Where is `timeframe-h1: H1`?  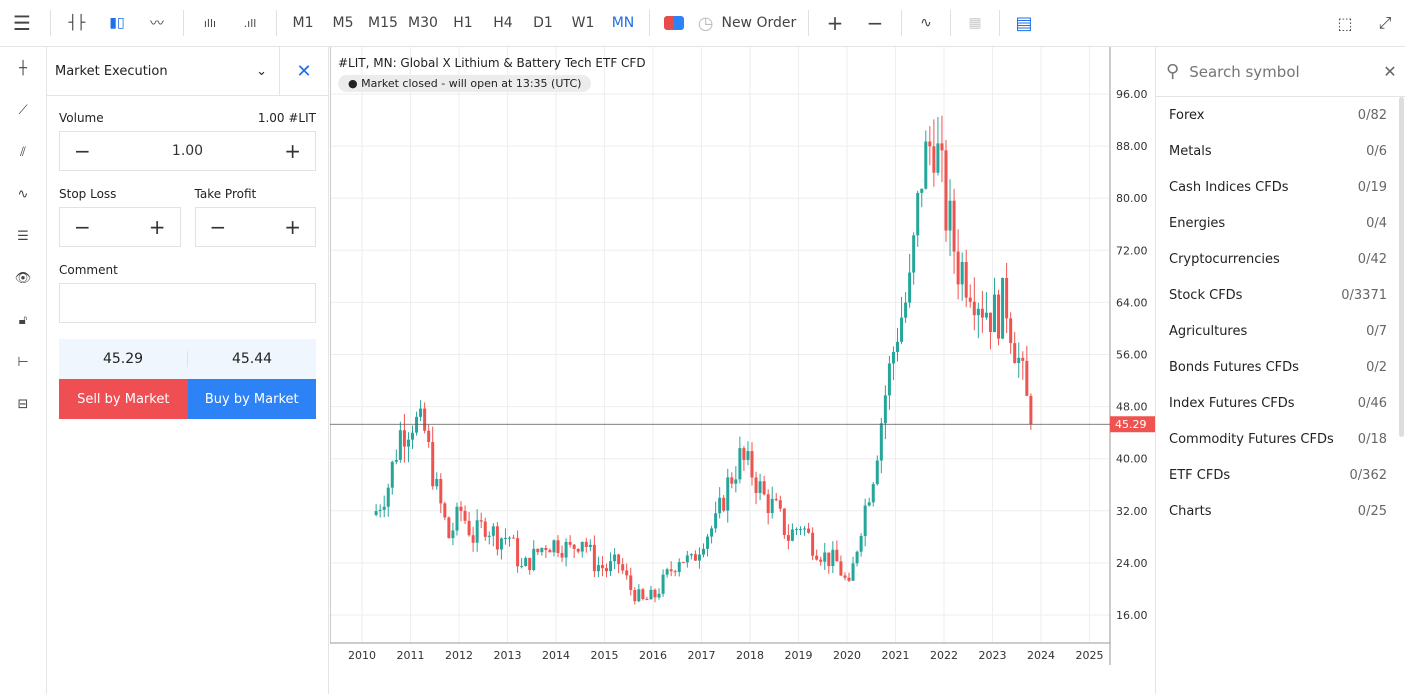 timeframe-h1: H1 is located at coordinates (463, 23).